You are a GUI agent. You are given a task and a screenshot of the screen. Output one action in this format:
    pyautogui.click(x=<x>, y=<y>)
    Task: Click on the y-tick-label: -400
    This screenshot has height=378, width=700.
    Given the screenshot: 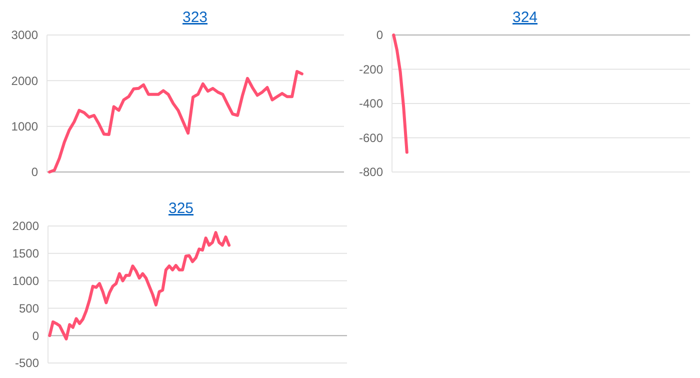 What is the action you would take?
    pyautogui.click(x=371, y=103)
    